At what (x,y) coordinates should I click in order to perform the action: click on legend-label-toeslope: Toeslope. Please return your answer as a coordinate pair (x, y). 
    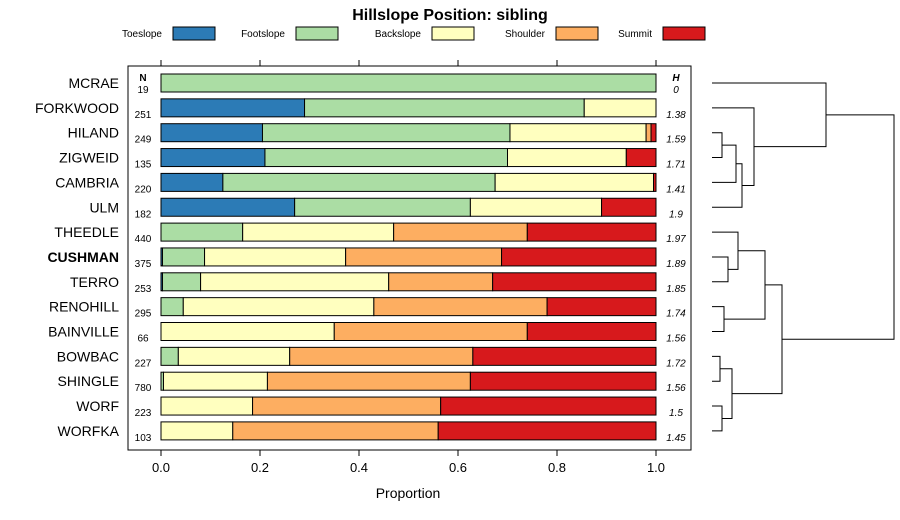
    Looking at the image, I should click on (142, 34).